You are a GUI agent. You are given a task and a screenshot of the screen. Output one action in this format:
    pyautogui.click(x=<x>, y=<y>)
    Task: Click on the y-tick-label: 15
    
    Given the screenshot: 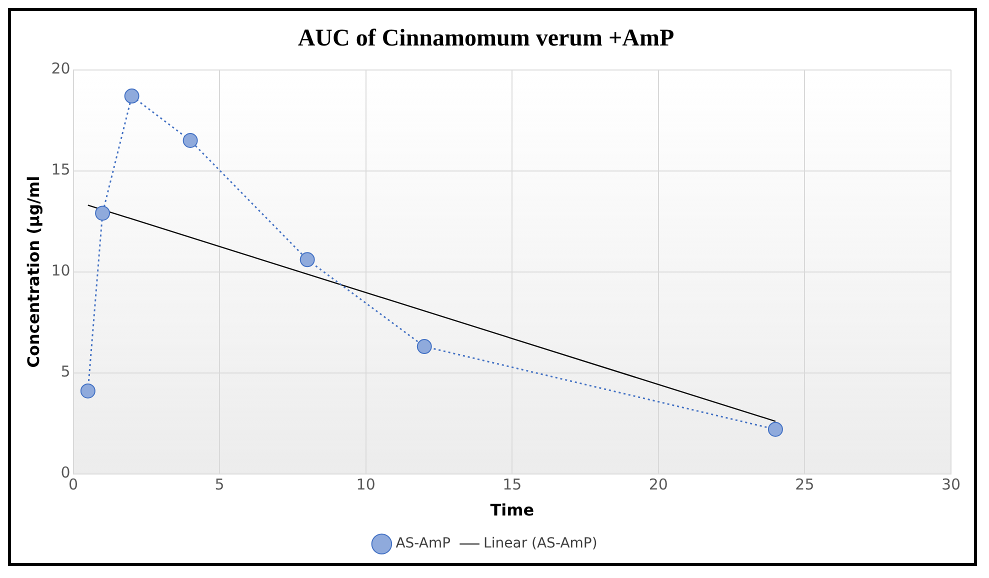 What is the action you would take?
    pyautogui.click(x=60, y=169)
    